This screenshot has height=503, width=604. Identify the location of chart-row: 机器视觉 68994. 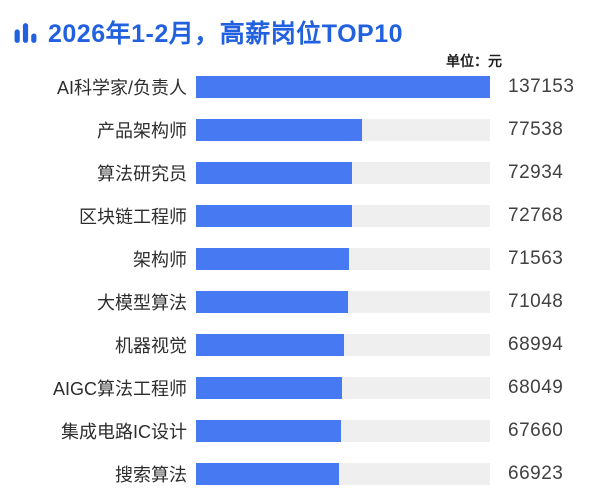
(302, 345).